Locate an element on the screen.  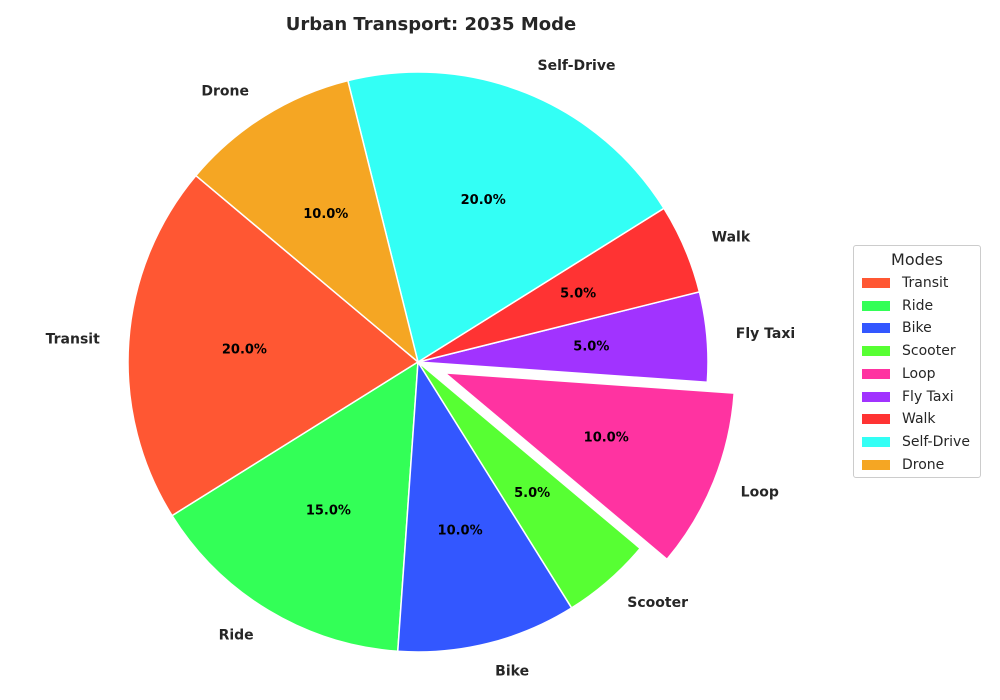
legend-label: Scooter is located at coordinates (929, 351).